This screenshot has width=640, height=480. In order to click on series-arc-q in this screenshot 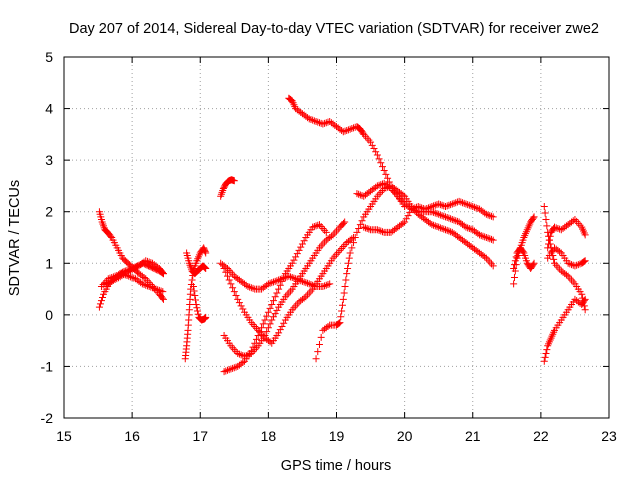, I will do `click(524, 250)`.